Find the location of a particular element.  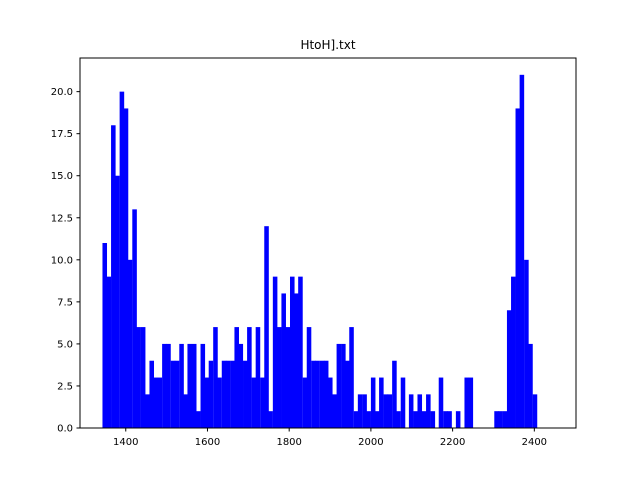

y-tick-label: 2.5 is located at coordinates (65, 386).